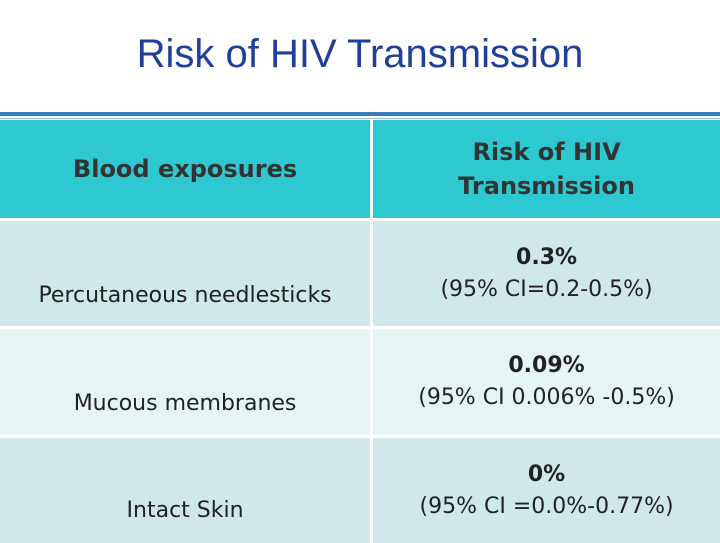 This screenshot has width=720, height=543. Describe the element at coordinates (360, 118) in the screenshot. I see `title-underline-thin` at that location.